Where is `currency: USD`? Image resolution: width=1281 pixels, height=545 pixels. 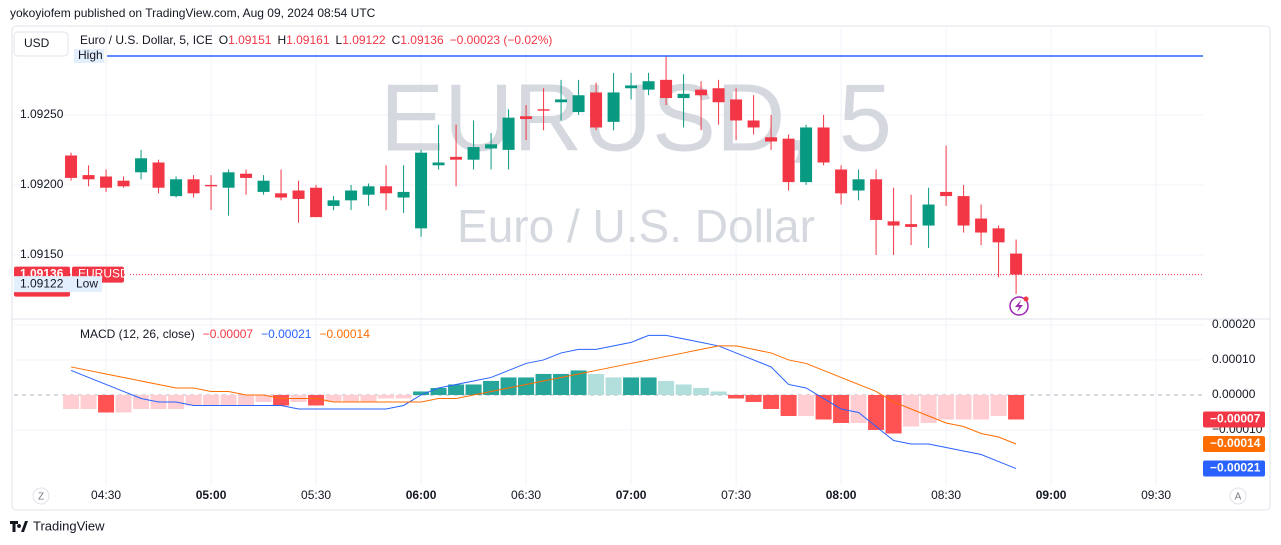 currency: USD is located at coordinates (37, 43).